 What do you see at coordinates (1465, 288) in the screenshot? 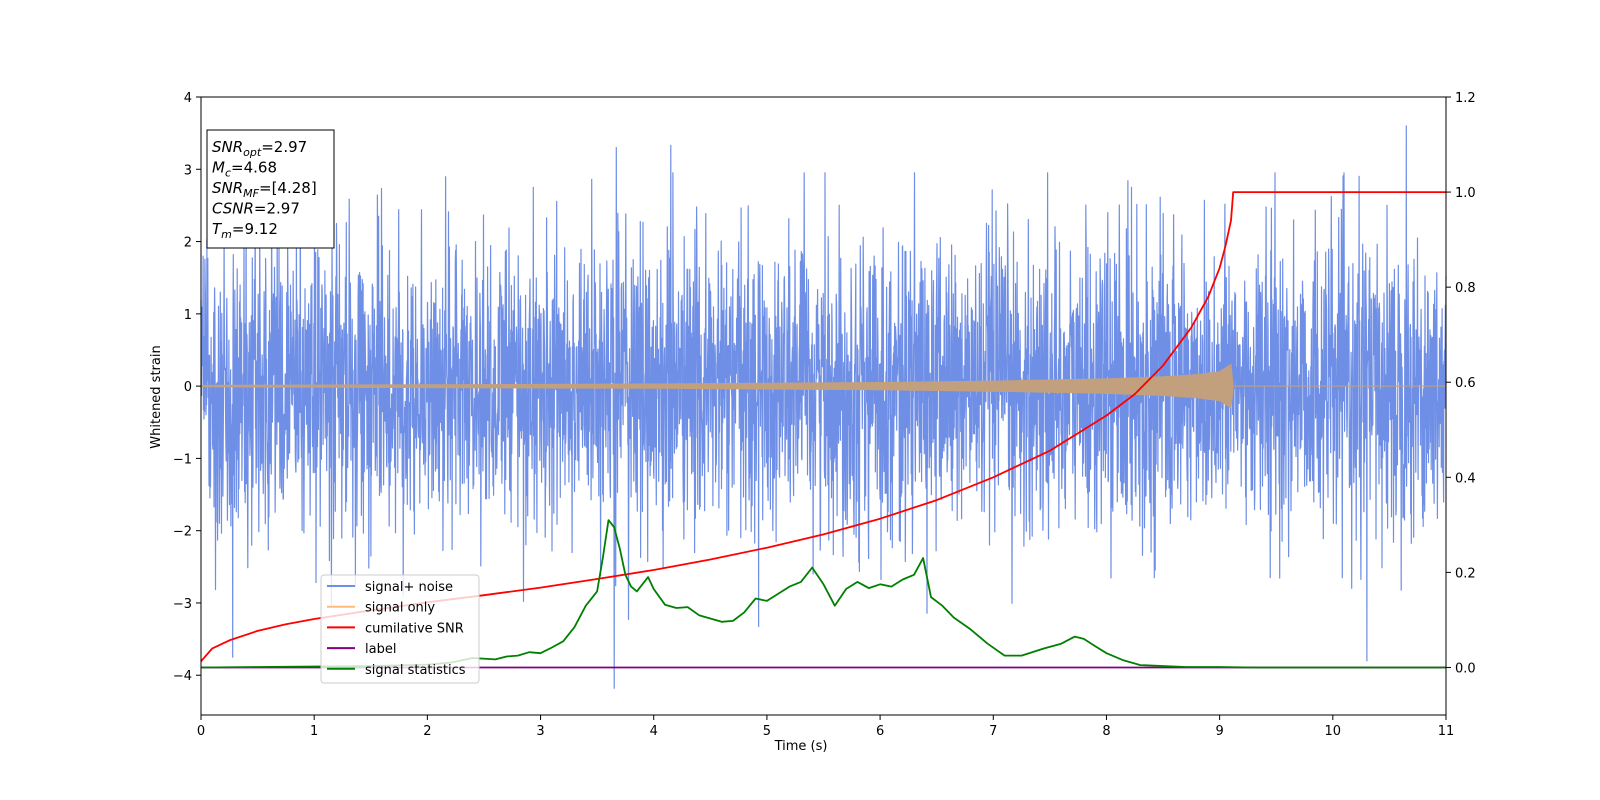
I see `y2-tick-label: 0.8` at bounding box center [1465, 288].